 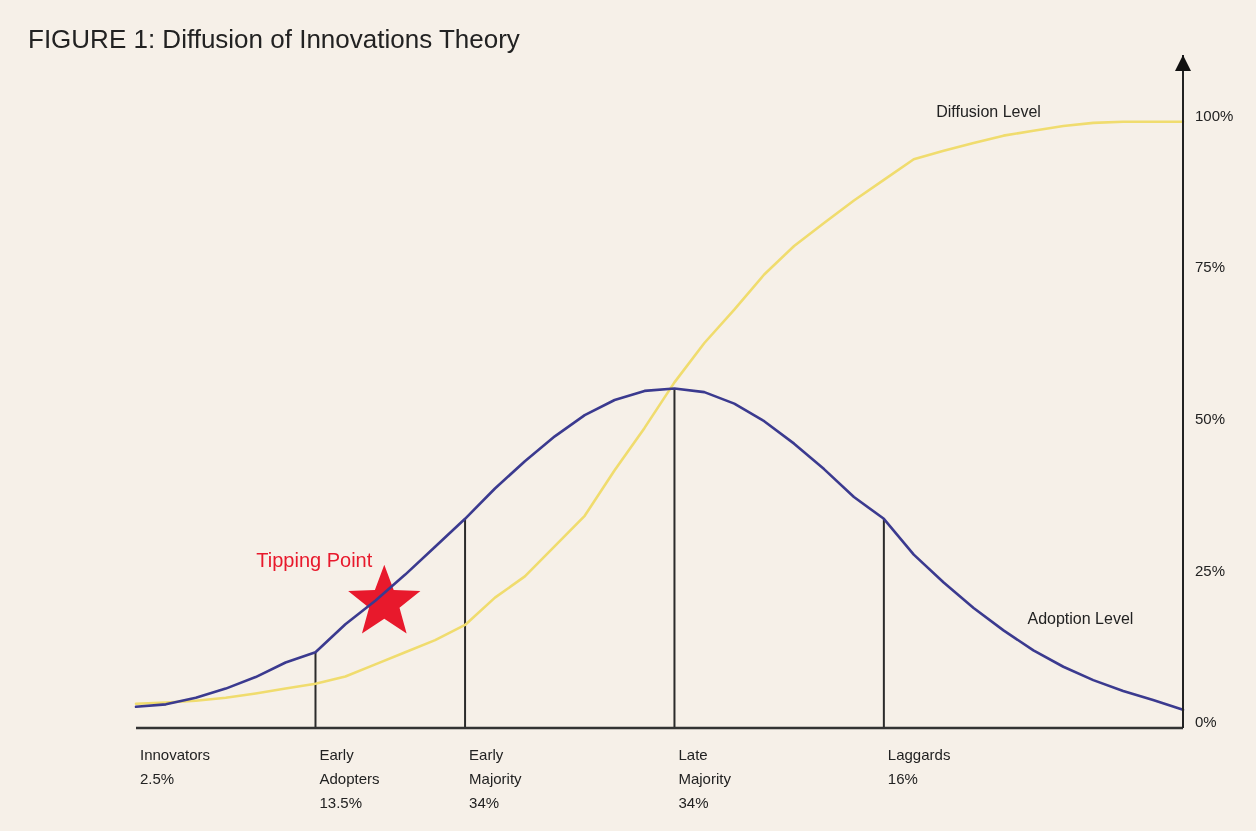 What do you see at coordinates (175, 766) in the screenshot?
I see `text: Innovators 2.5%` at bounding box center [175, 766].